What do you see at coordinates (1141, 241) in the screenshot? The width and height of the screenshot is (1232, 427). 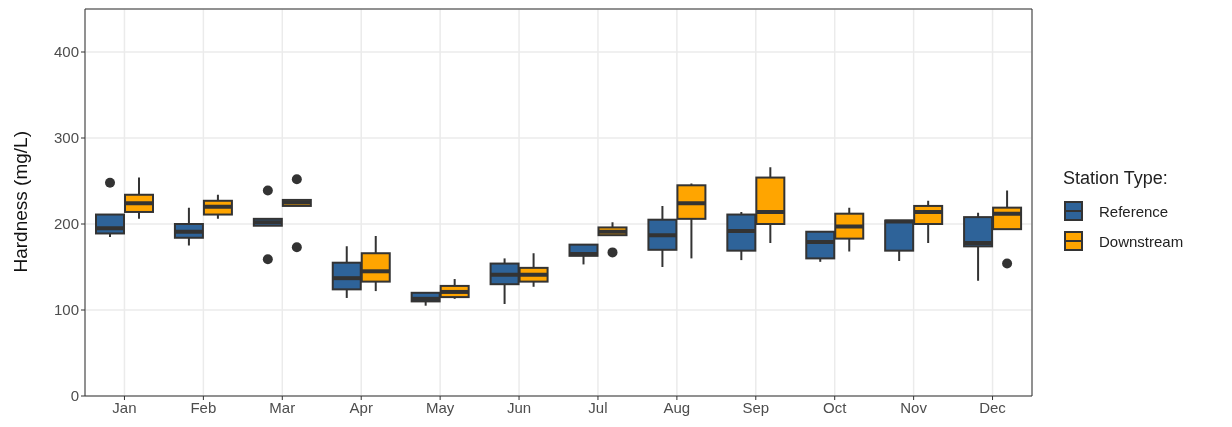 I see `legend-label: Downstream` at bounding box center [1141, 241].